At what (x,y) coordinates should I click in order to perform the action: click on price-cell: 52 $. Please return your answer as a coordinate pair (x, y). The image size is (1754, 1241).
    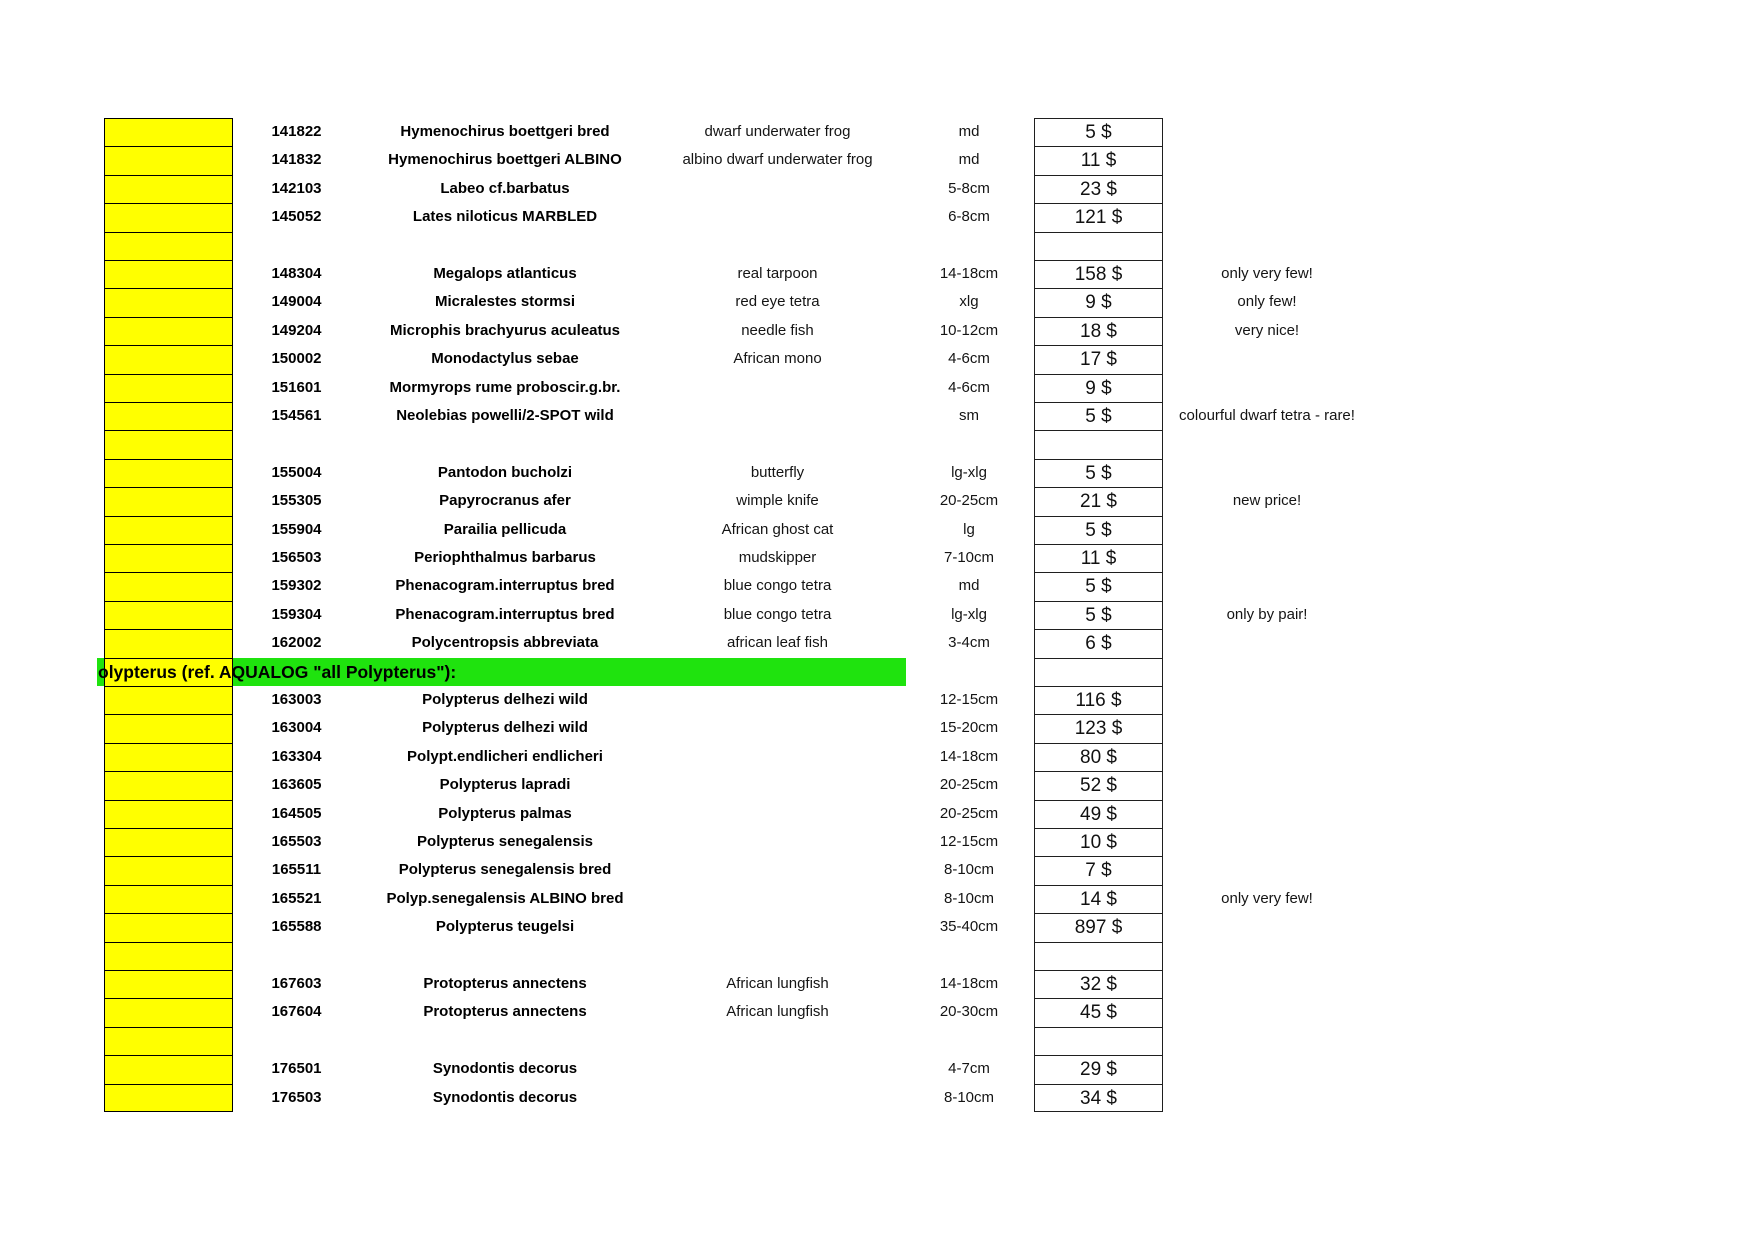
    Looking at the image, I should click on (1098, 785).